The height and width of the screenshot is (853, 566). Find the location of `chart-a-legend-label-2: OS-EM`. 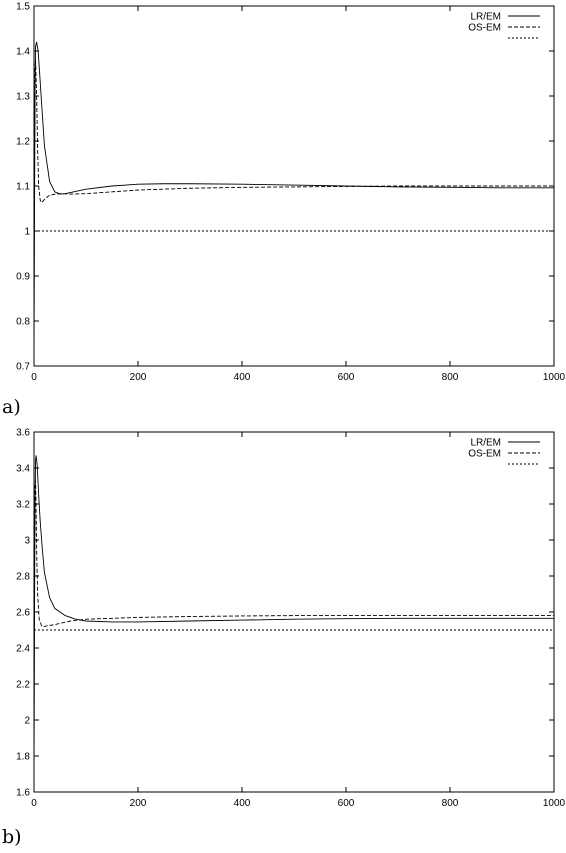

chart-a-legend-label-2: OS-EM is located at coordinates (484, 28).